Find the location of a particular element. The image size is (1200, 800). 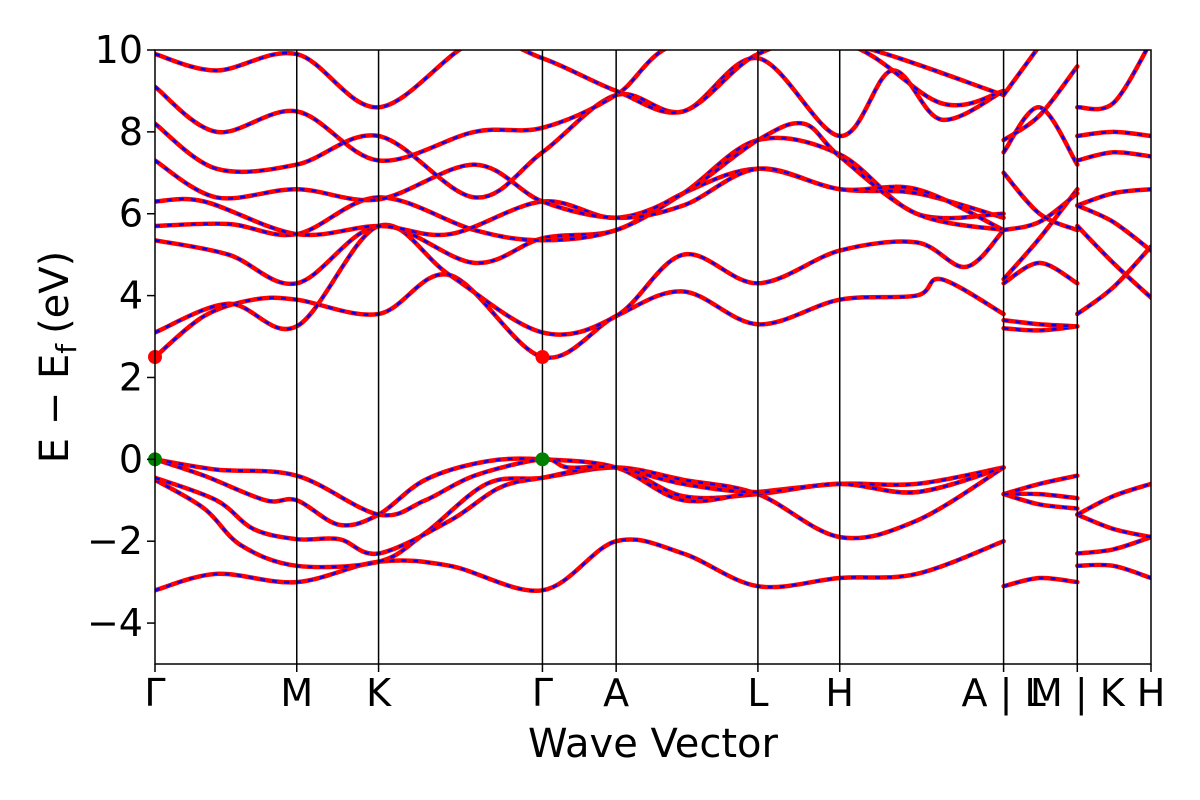

band-extrema-markers is located at coordinates (349, 408).